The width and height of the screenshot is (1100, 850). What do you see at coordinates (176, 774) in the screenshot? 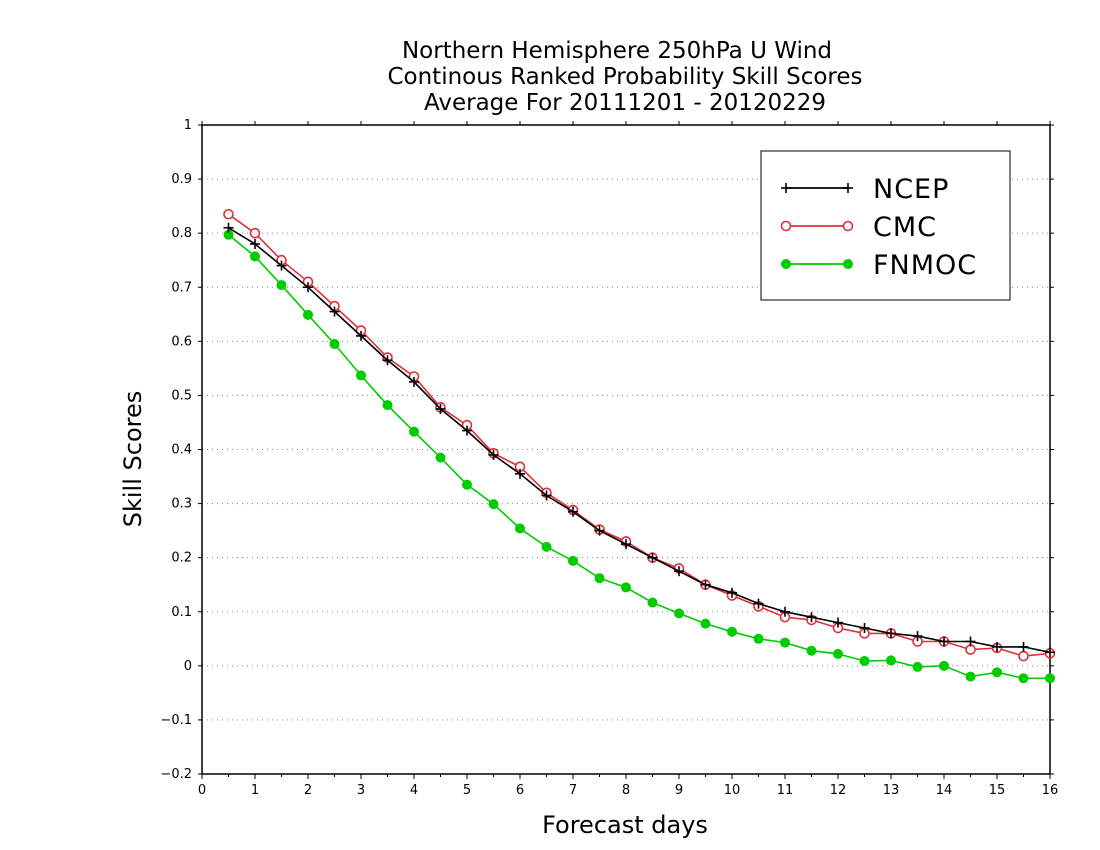
I see `y-tick-label: −0.2` at bounding box center [176, 774].